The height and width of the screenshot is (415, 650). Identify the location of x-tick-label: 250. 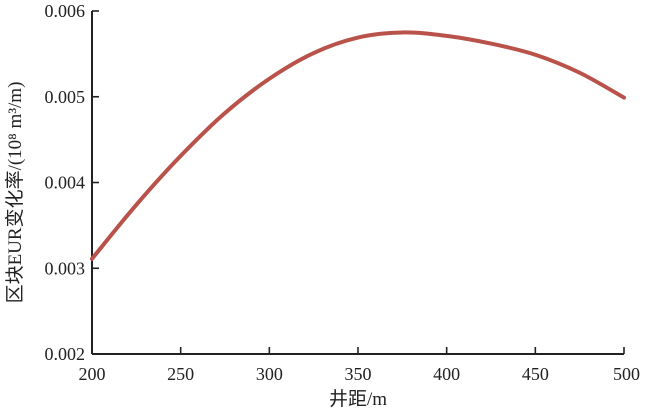
(180, 374).